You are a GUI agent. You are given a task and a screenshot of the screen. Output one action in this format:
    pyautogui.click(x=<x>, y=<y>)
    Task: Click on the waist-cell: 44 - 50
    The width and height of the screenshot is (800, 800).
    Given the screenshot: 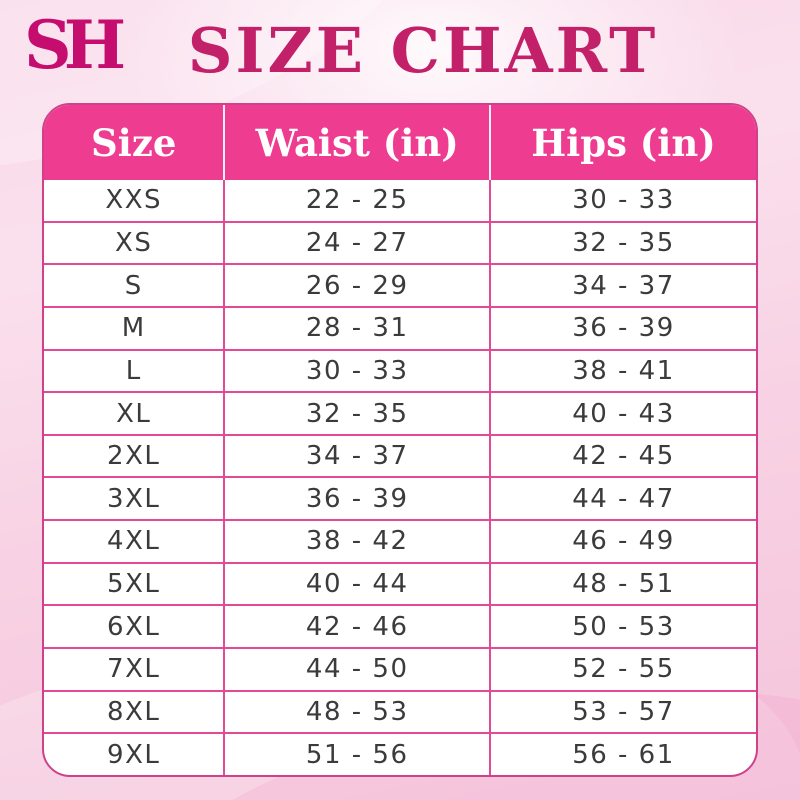 What is the action you would take?
    pyautogui.click(x=356, y=669)
    